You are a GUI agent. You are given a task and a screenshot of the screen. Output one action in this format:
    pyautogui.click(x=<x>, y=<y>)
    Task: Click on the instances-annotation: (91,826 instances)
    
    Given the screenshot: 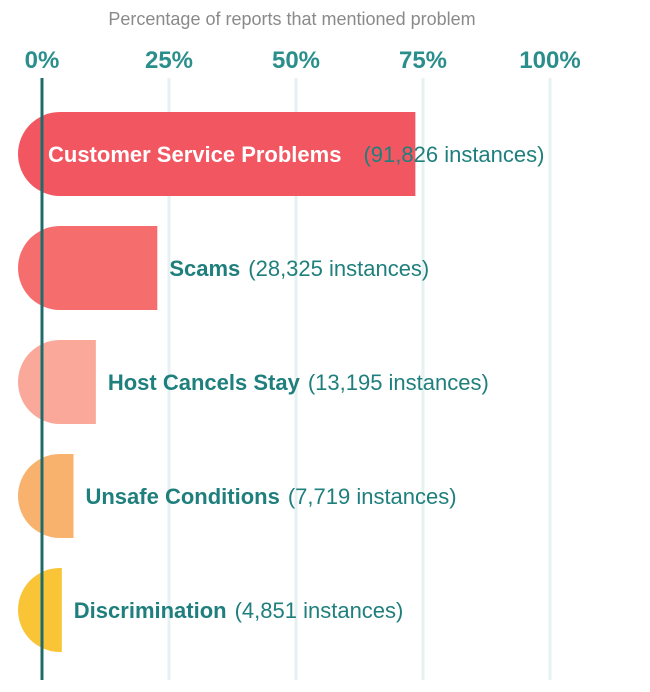 What is the action you would take?
    pyautogui.click(x=453, y=154)
    